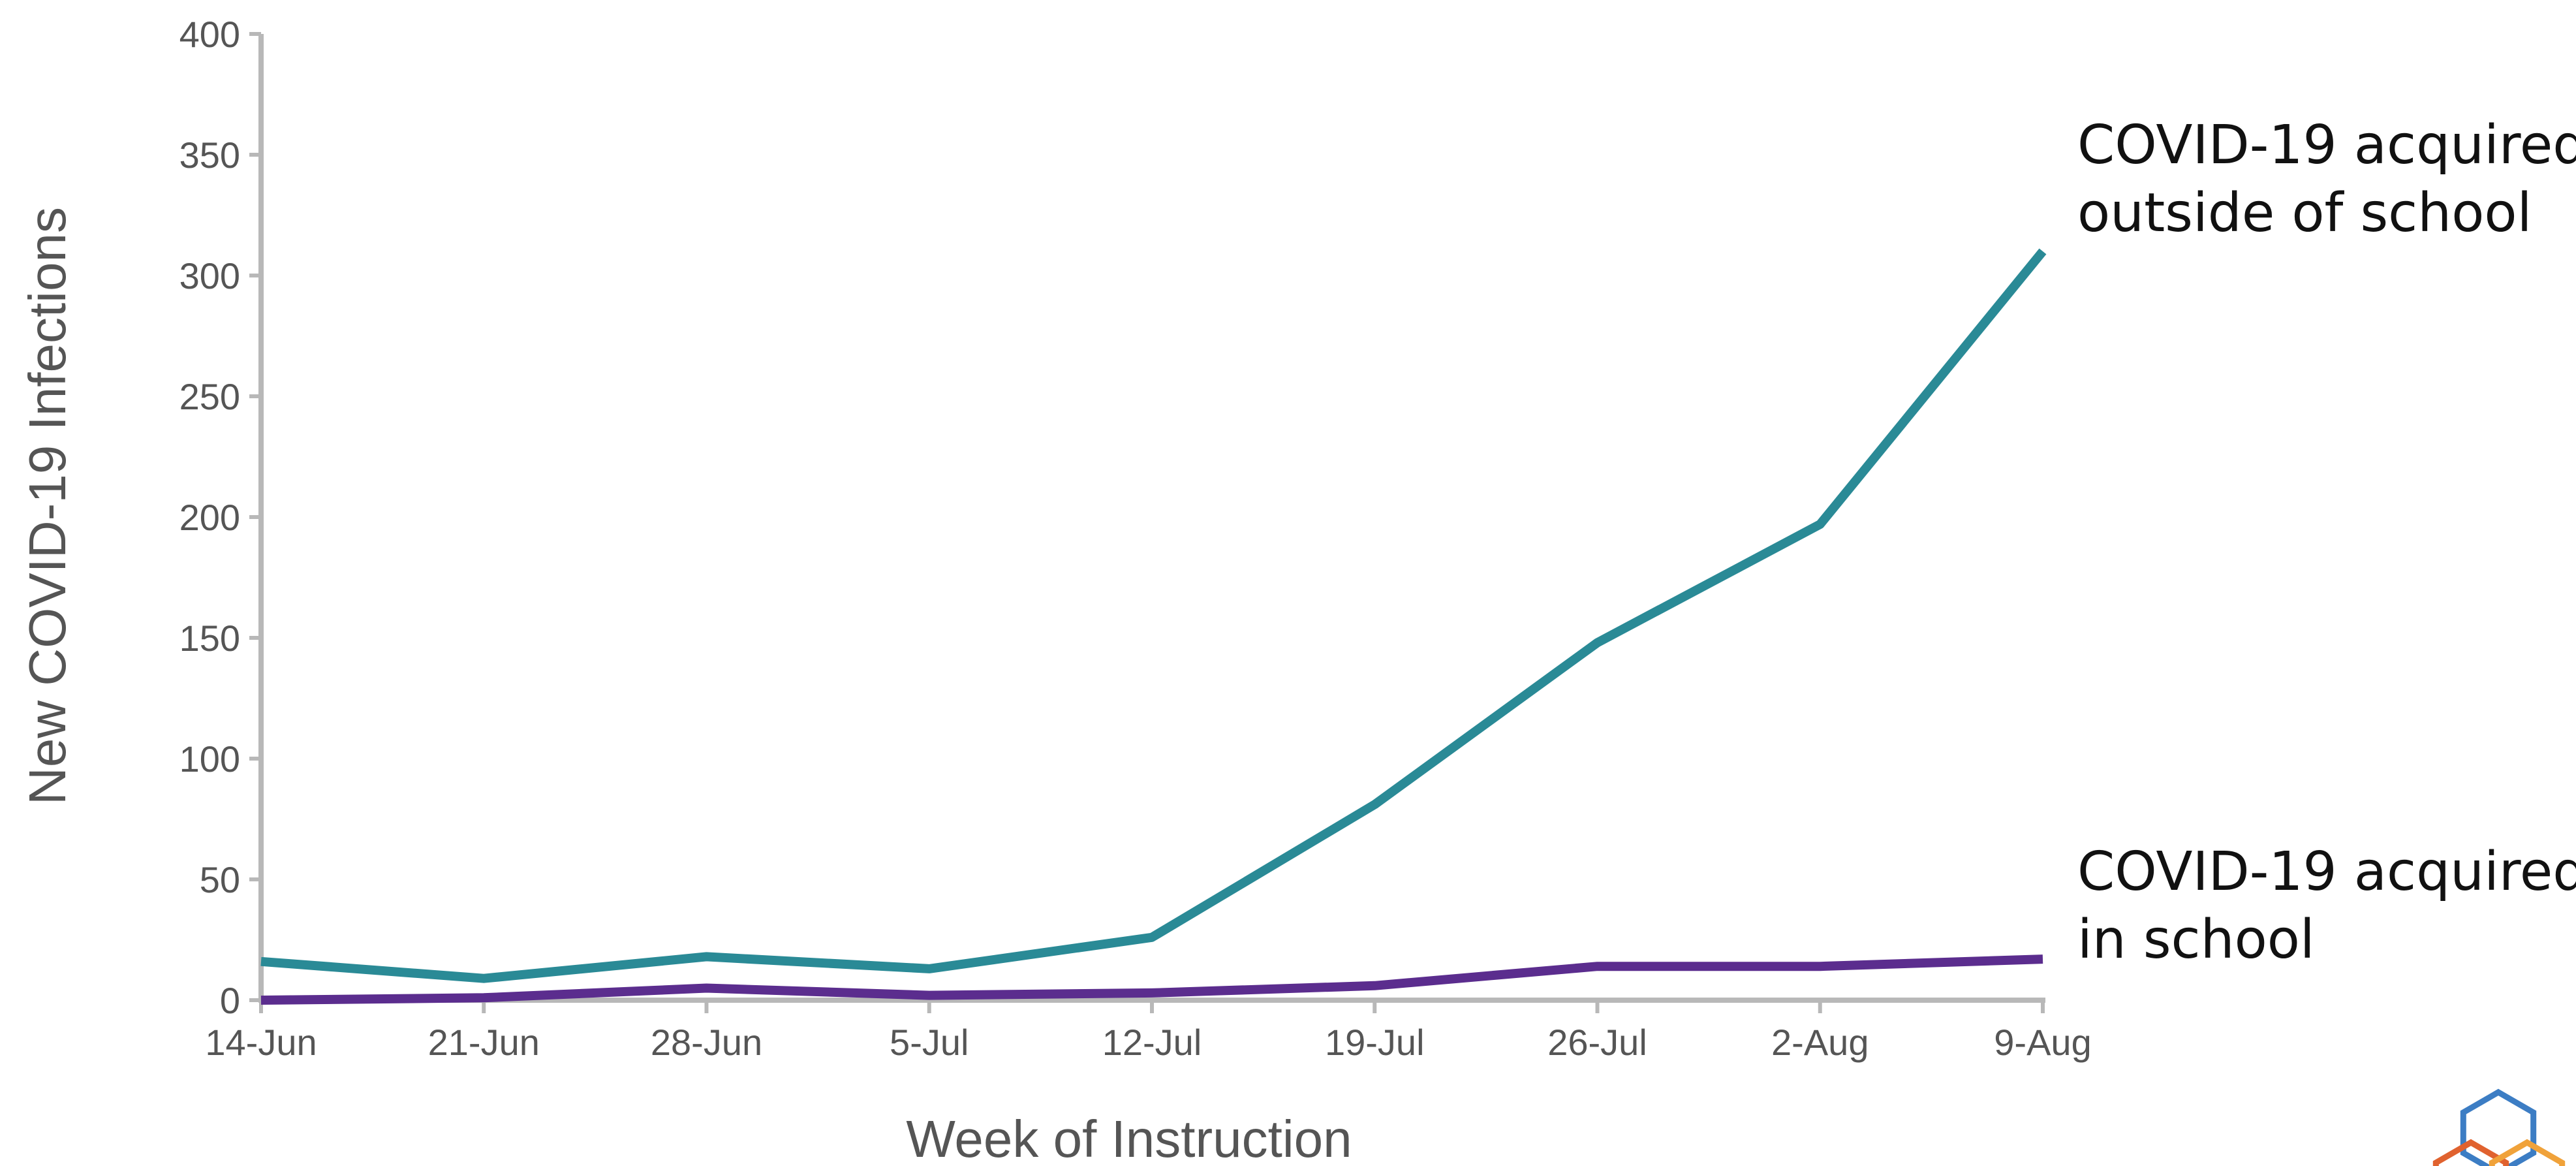 This screenshot has width=2576, height=1166. What do you see at coordinates (1597, 1042) in the screenshot?
I see `x-tick-label: 26-Jul` at bounding box center [1597, 1042].